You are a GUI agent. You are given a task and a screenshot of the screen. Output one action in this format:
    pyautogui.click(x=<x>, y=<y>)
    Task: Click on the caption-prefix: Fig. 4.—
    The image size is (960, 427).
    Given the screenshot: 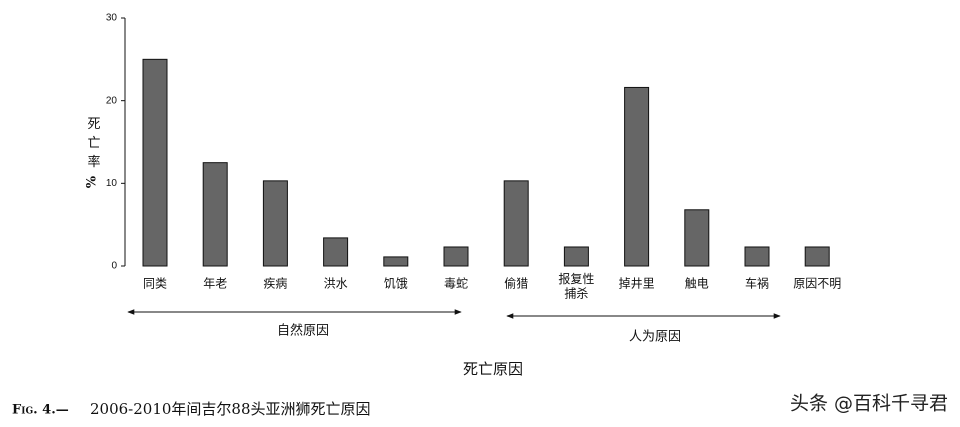 What is the action you would take?
    pyautogui.click(x=40, y=410)
    